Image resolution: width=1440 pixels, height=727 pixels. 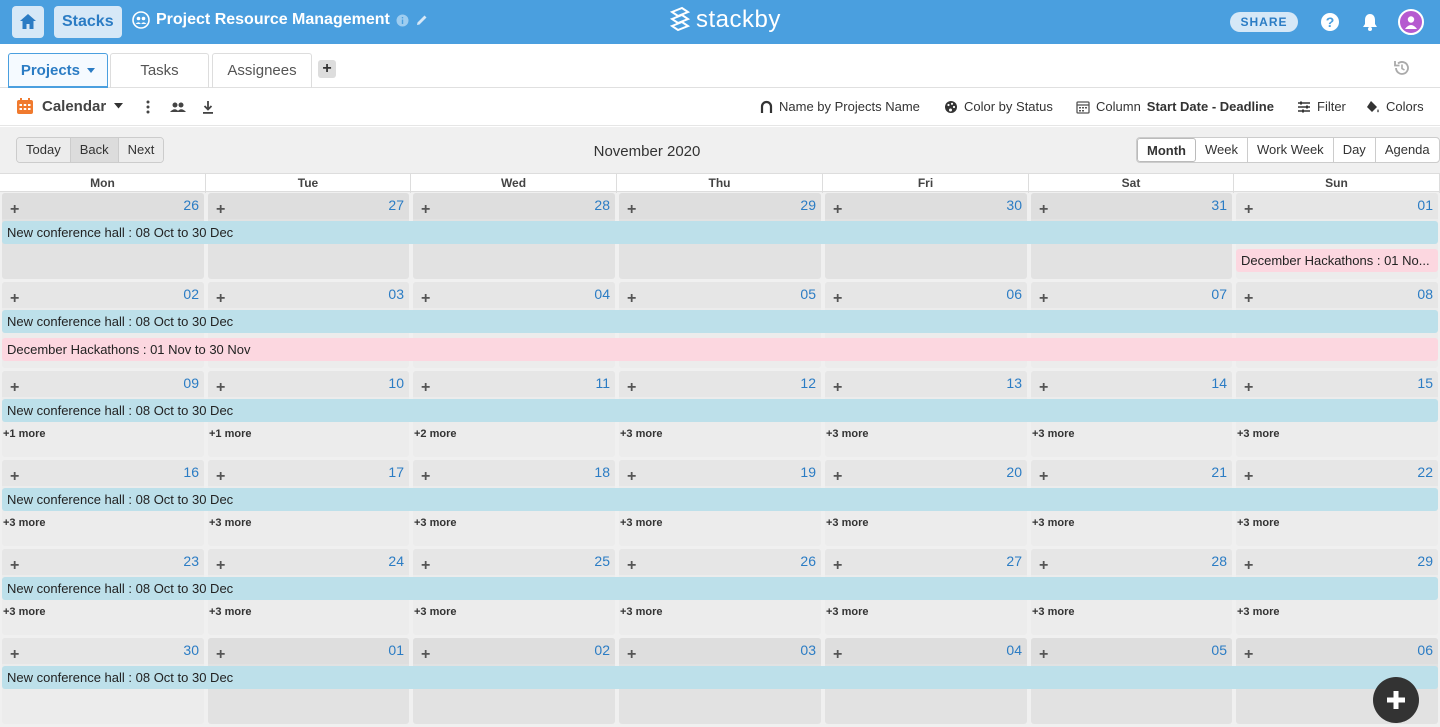 I want to click on edit-icon, so click(x=422, y=20).